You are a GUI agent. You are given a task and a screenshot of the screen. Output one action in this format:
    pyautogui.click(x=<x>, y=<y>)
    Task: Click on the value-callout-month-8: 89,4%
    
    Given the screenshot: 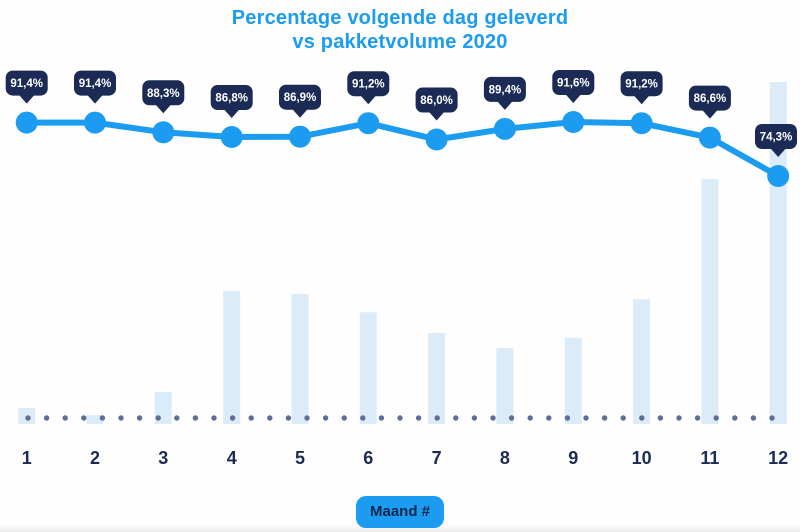 What is the action you would take?
    pyautogui.click(x=504, y=93)
    